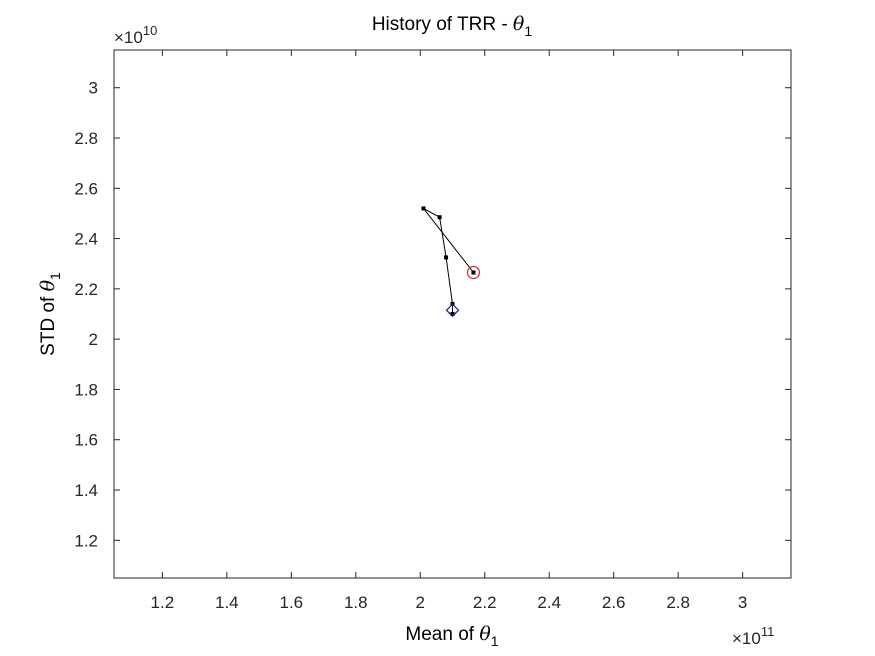 The height and width of the screenshot is (656, 875). I want to click on x-tick-label: 2.4, so click(549, 602).